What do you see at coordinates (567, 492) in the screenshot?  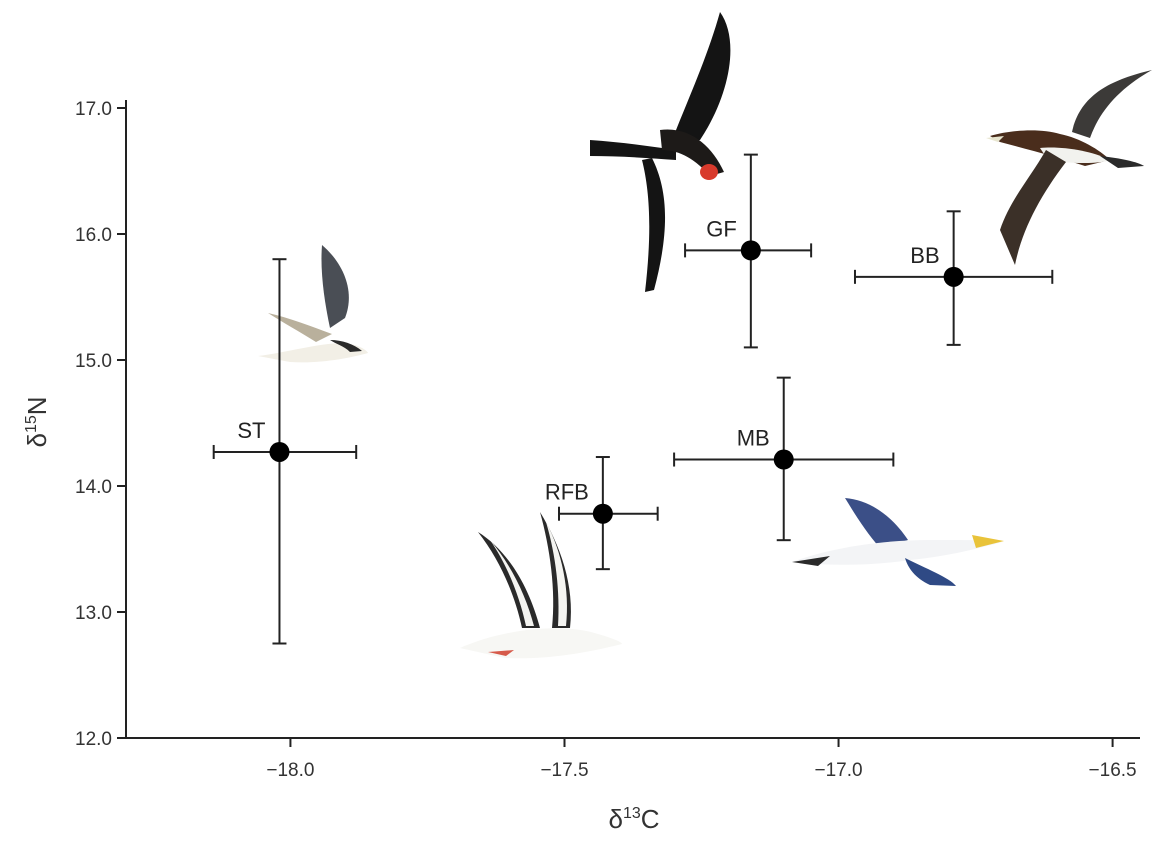 I see `point-label: RFB` at bounding box center [567, 492].